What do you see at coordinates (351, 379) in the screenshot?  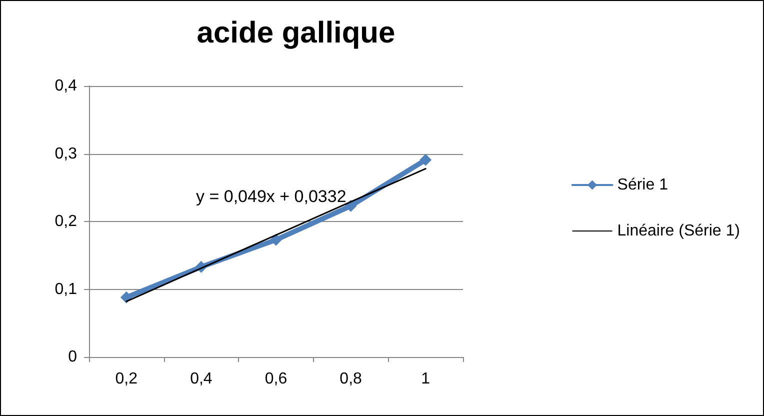 I see `x-tick-label: 0,8` at bounding box center [351, 379].